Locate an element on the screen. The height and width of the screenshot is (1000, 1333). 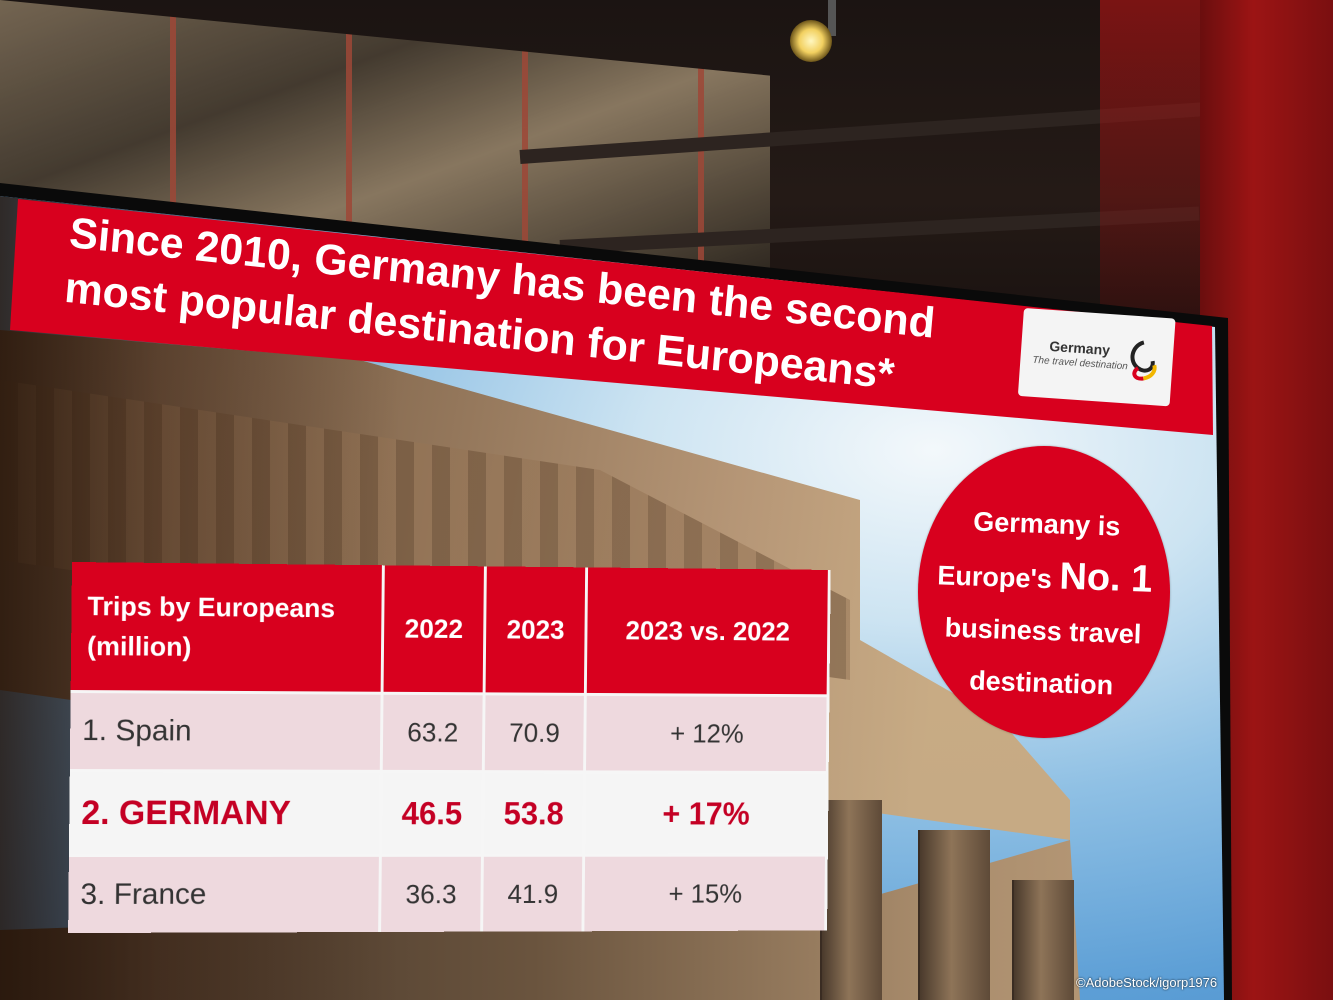
country-cell: 1. Spain is located at coordinates (226, 731).